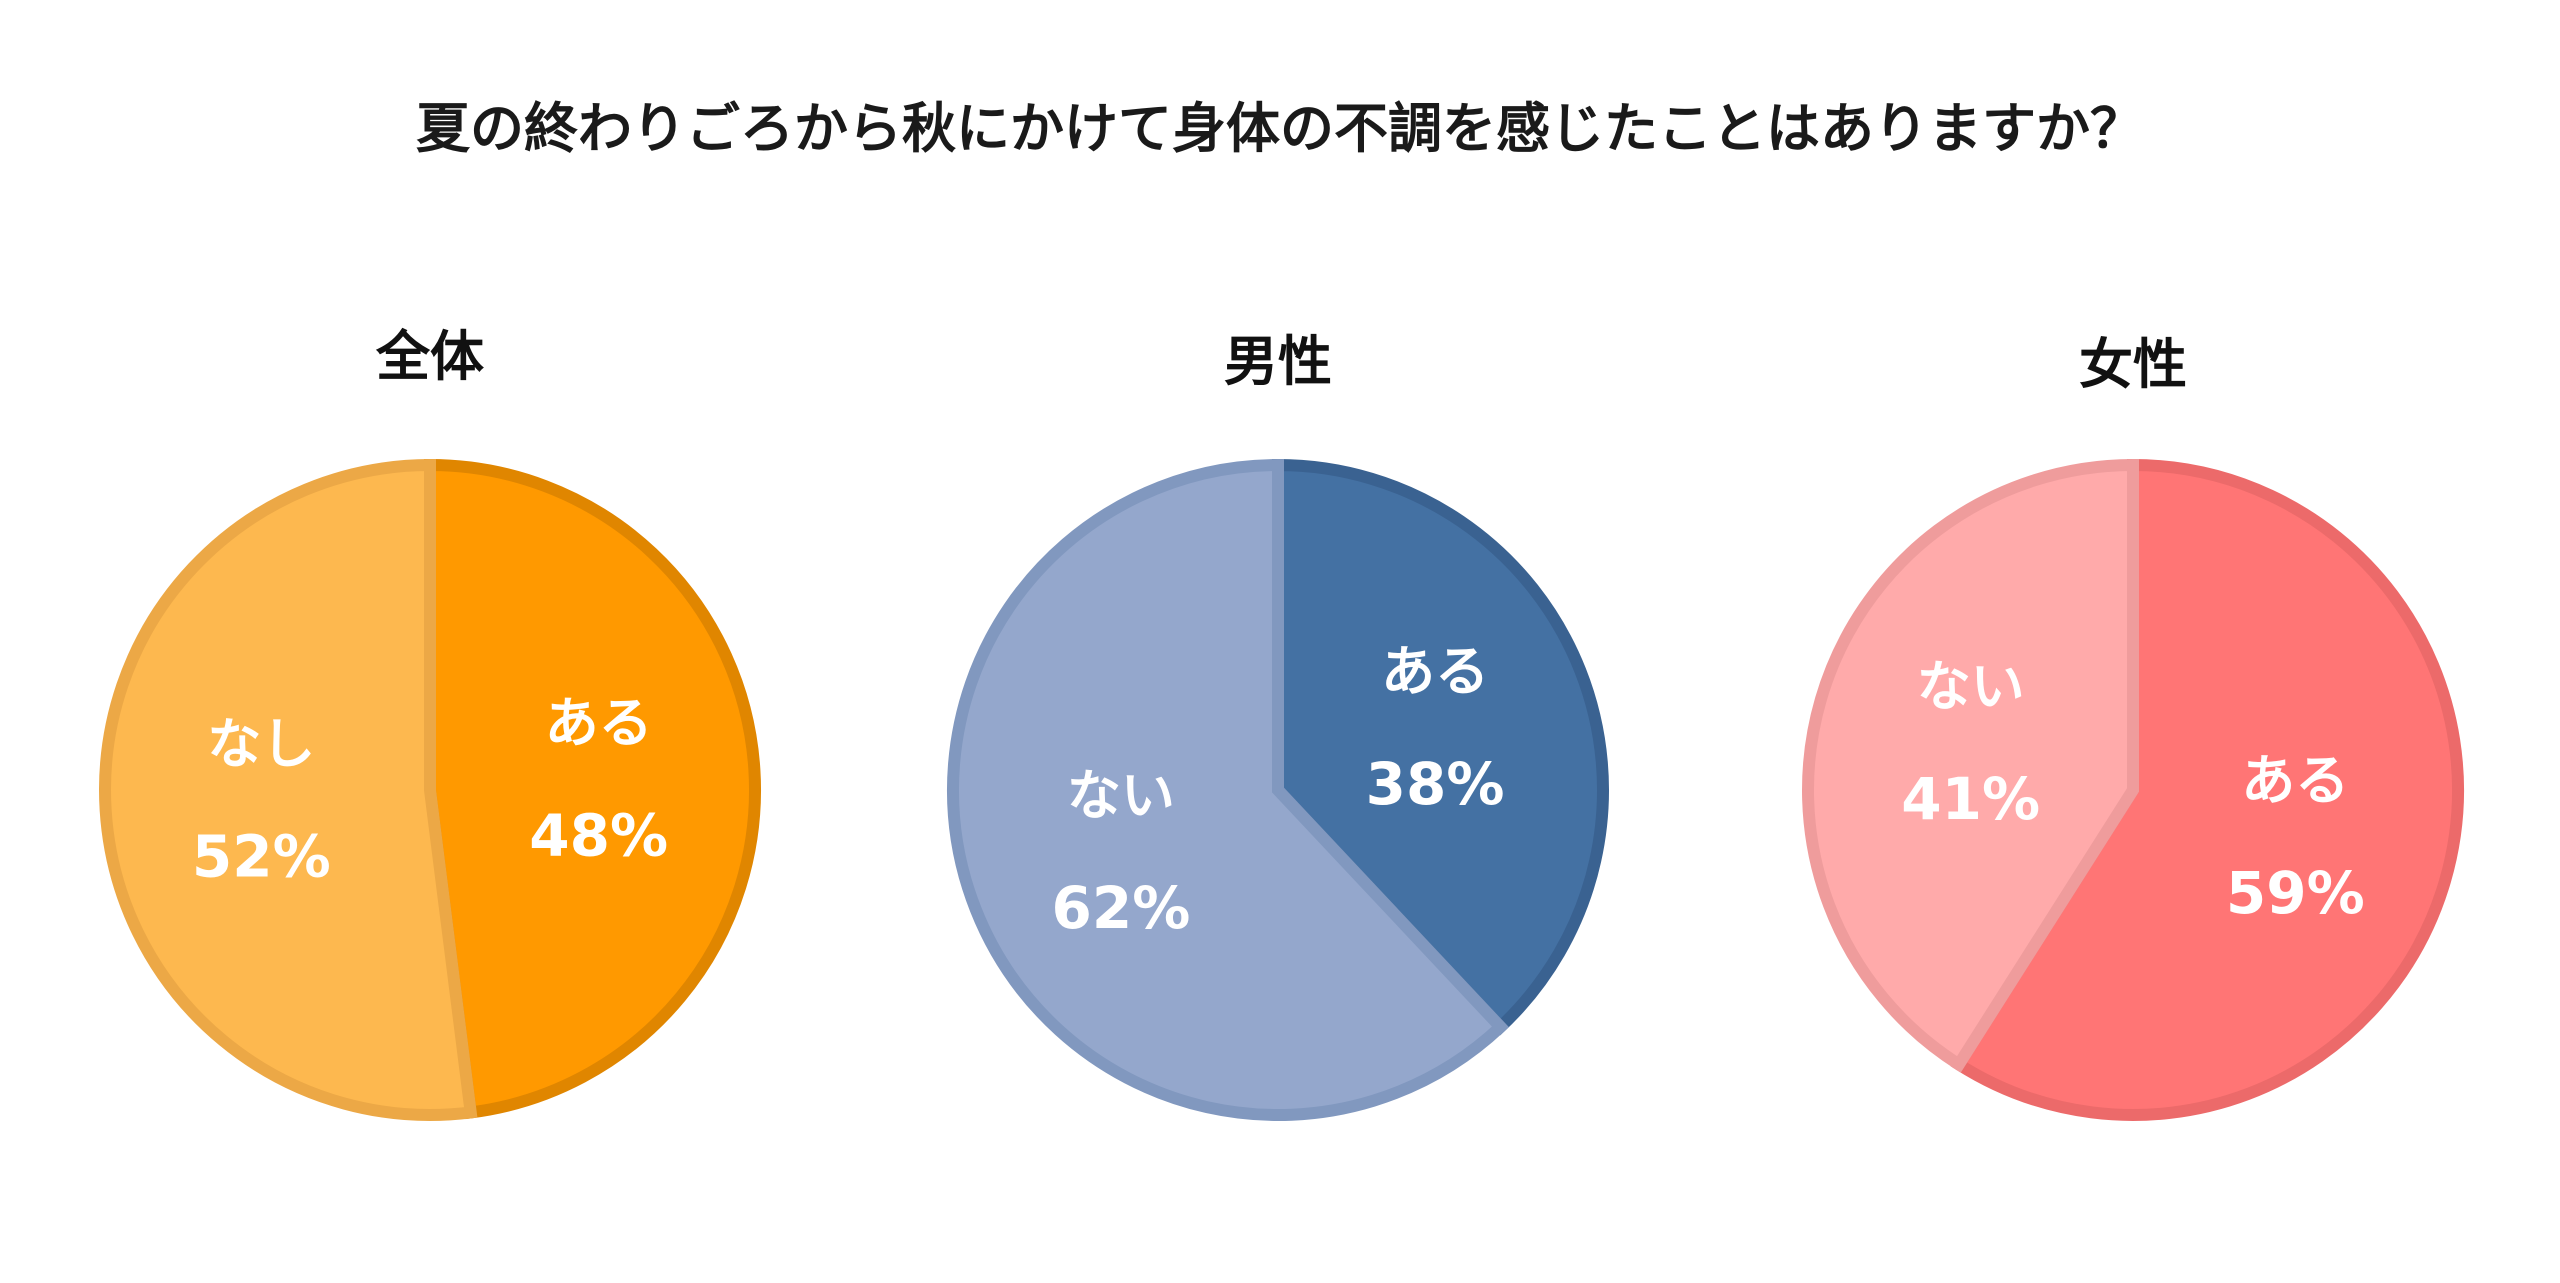 This screenshot has width=2560, height=1283. I want to click on chart-title: 夏の終わりごろから秋にかけて身体の不調を感じたことはありますか？, so click(1280, 128).